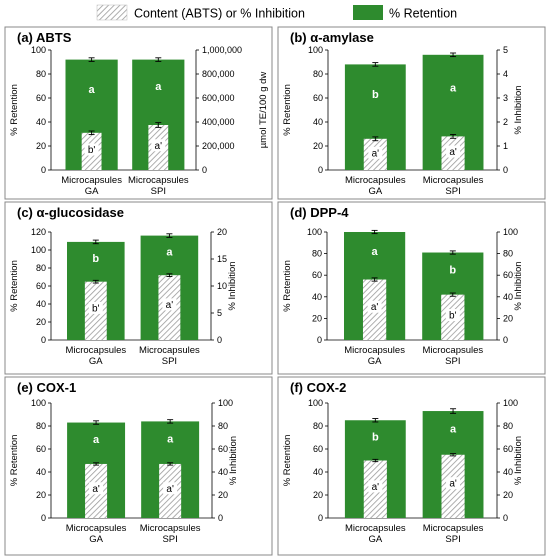 The image size is (550, 558). Describe the element at coordinates (505, 74) in the screenshot. I see `right-tick-label: 4` at that location.